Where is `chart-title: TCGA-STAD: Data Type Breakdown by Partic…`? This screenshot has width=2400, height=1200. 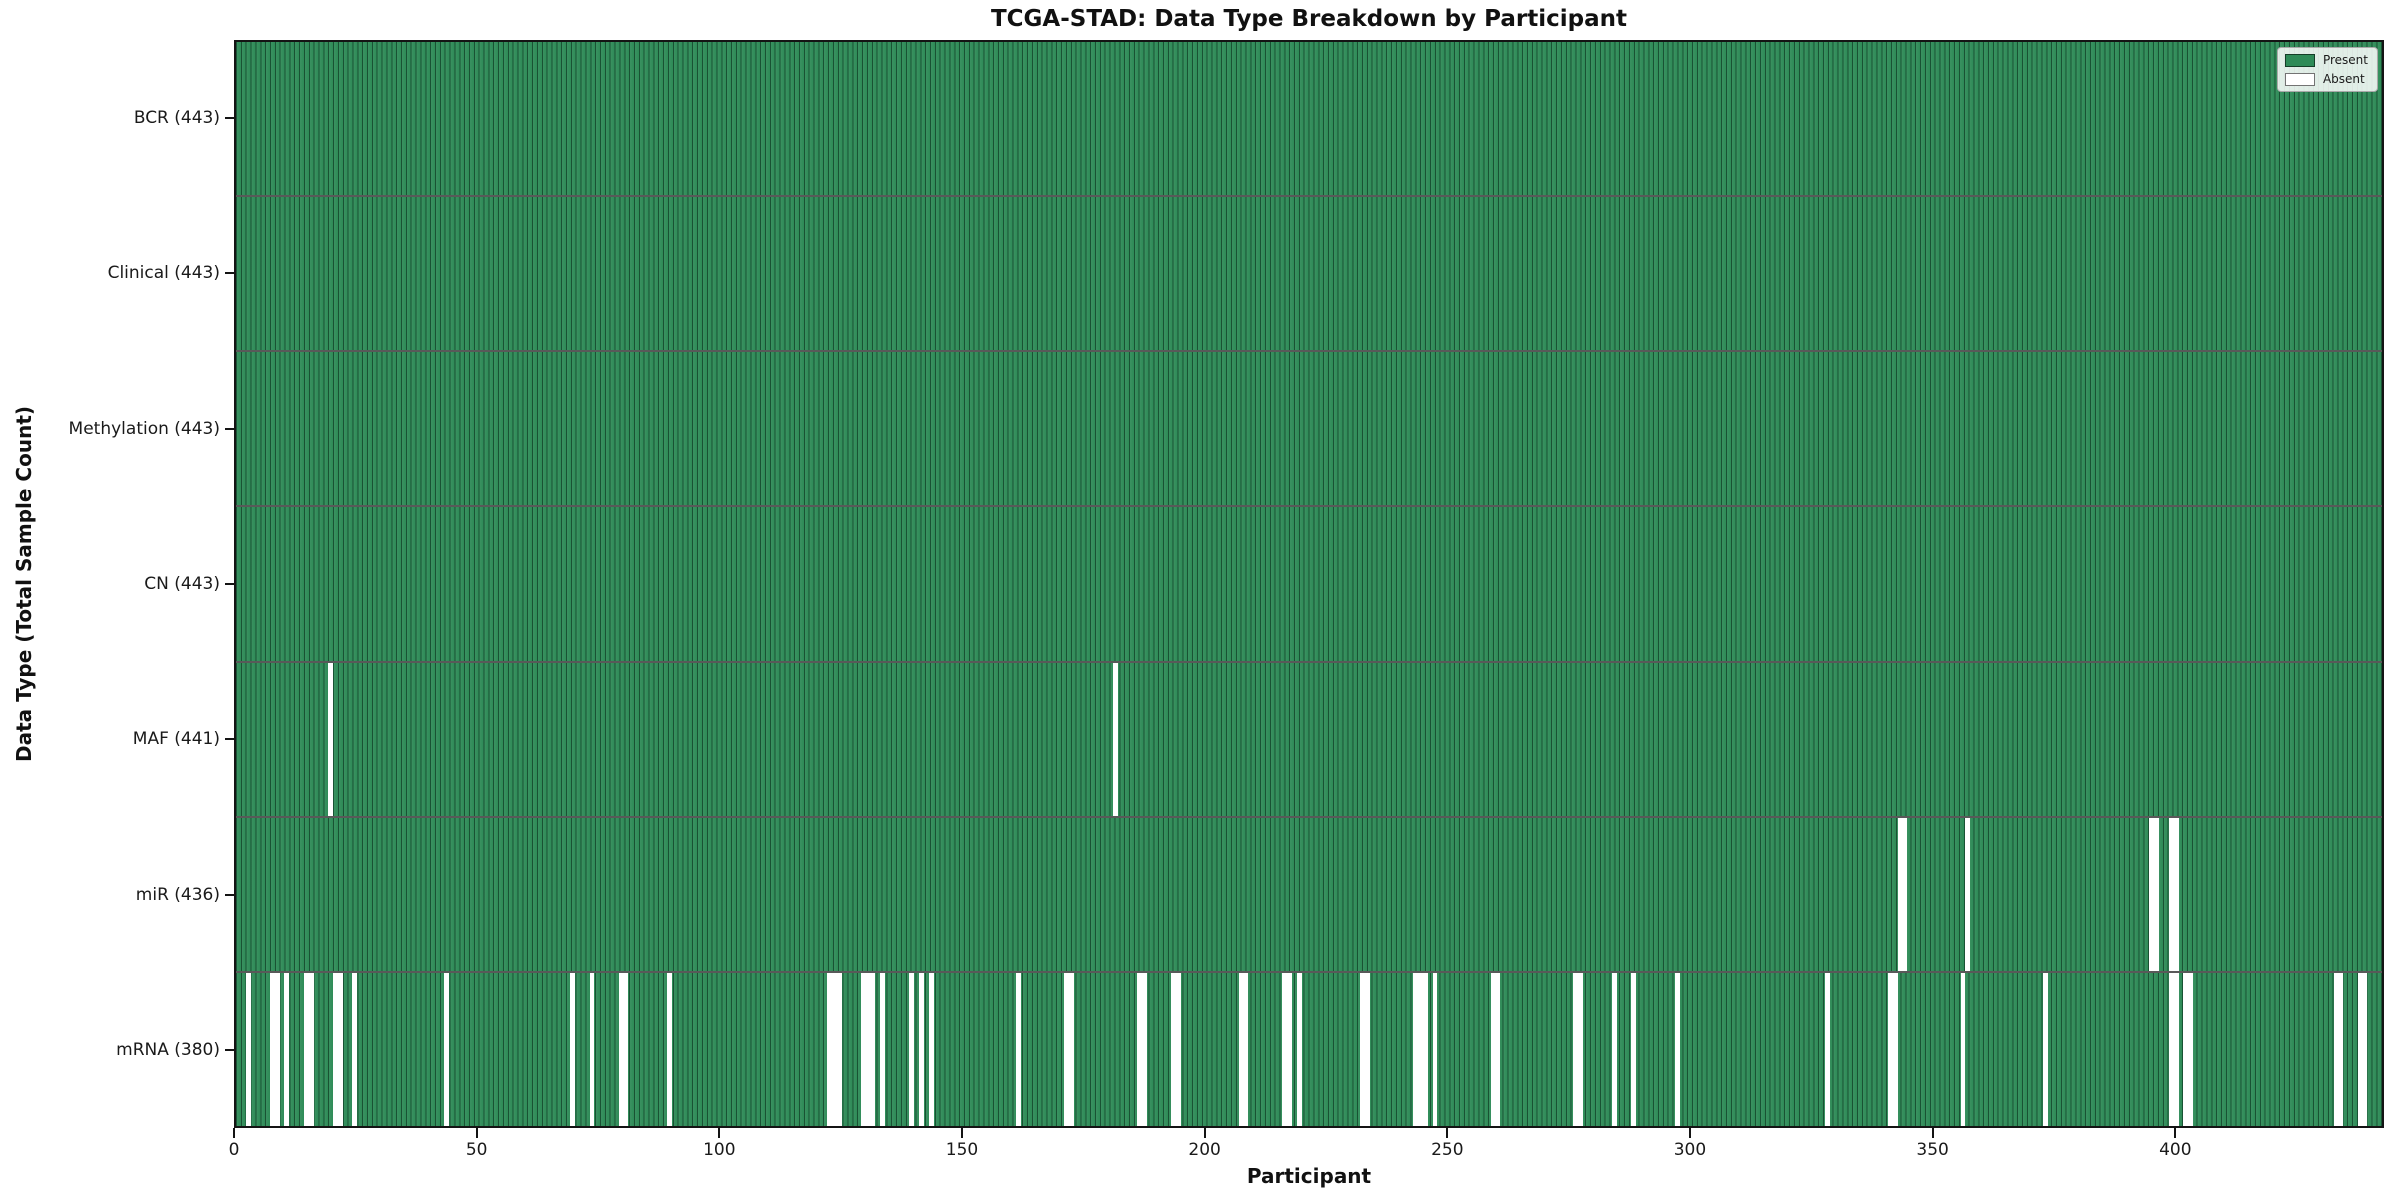
chart-title: TCGA-STAD: Data Type Breakdown by Partic… is located at coordinates (1308, 19).